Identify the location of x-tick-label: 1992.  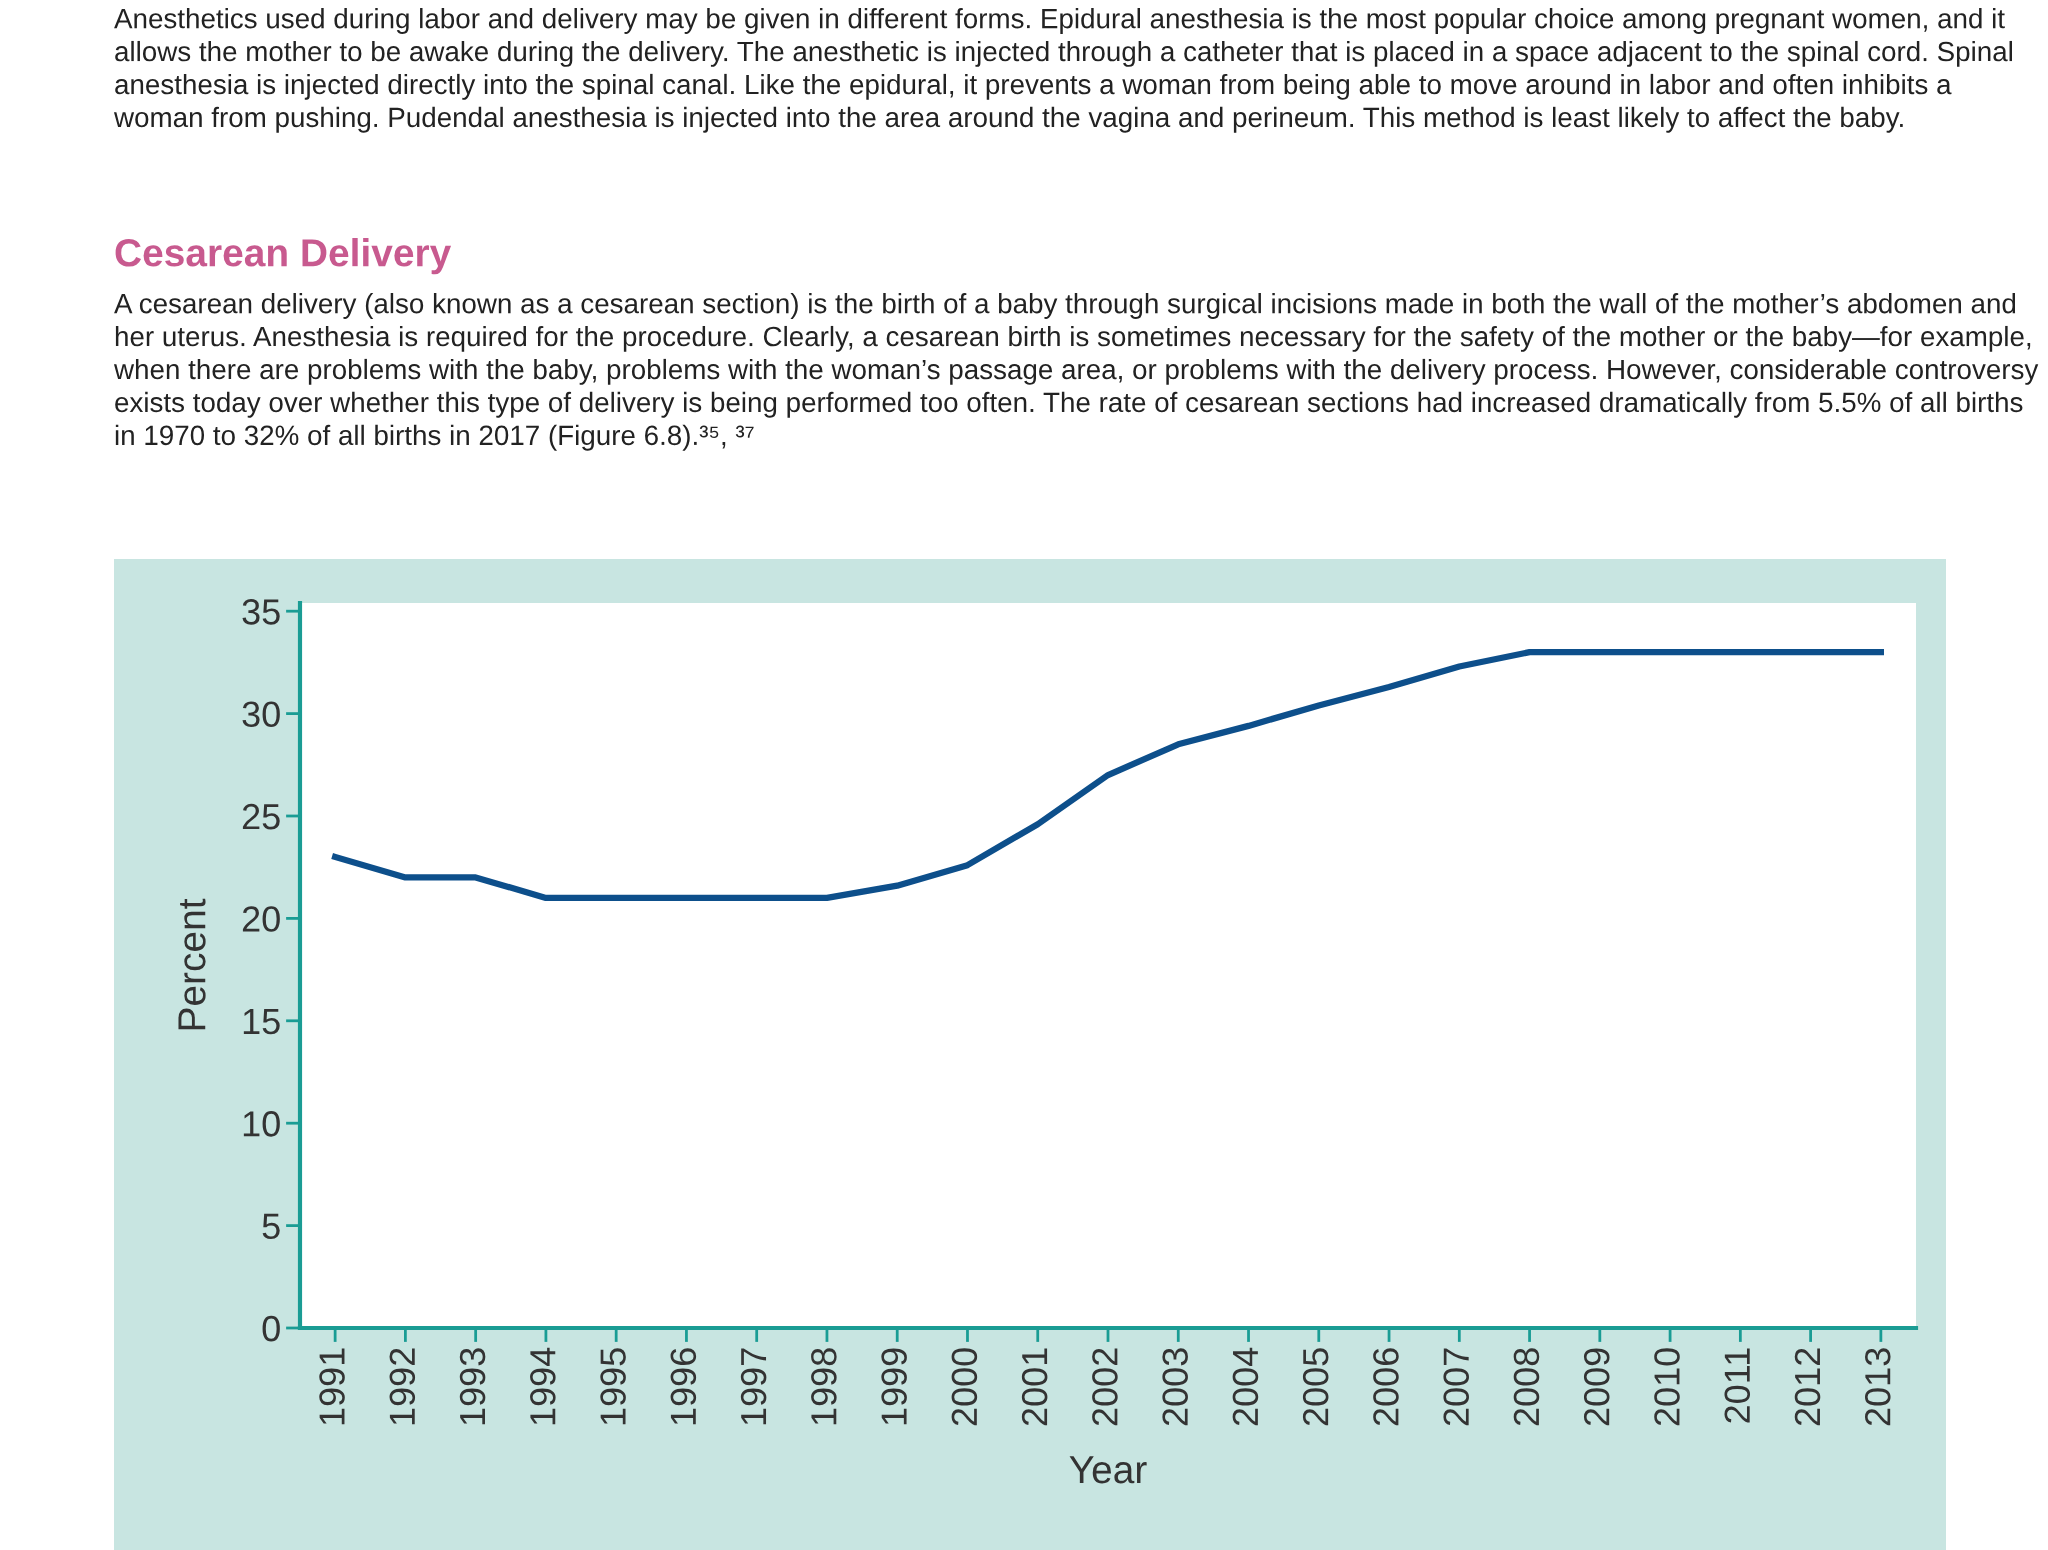
(402, 1386).